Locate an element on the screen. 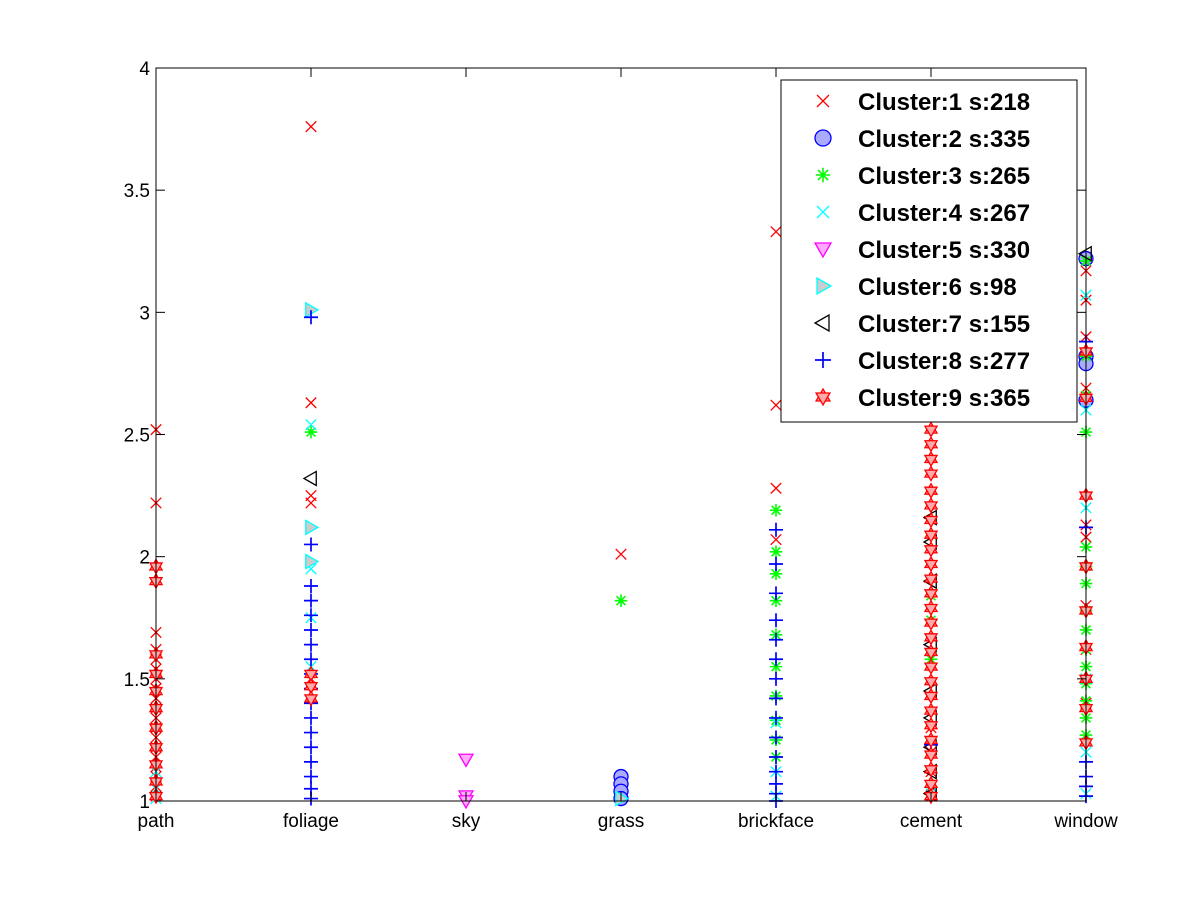 This screenshot has height=900, width=1200. legend-label-cluster-9: Cluster:9 s:365 is located at coordinates (944, 398).